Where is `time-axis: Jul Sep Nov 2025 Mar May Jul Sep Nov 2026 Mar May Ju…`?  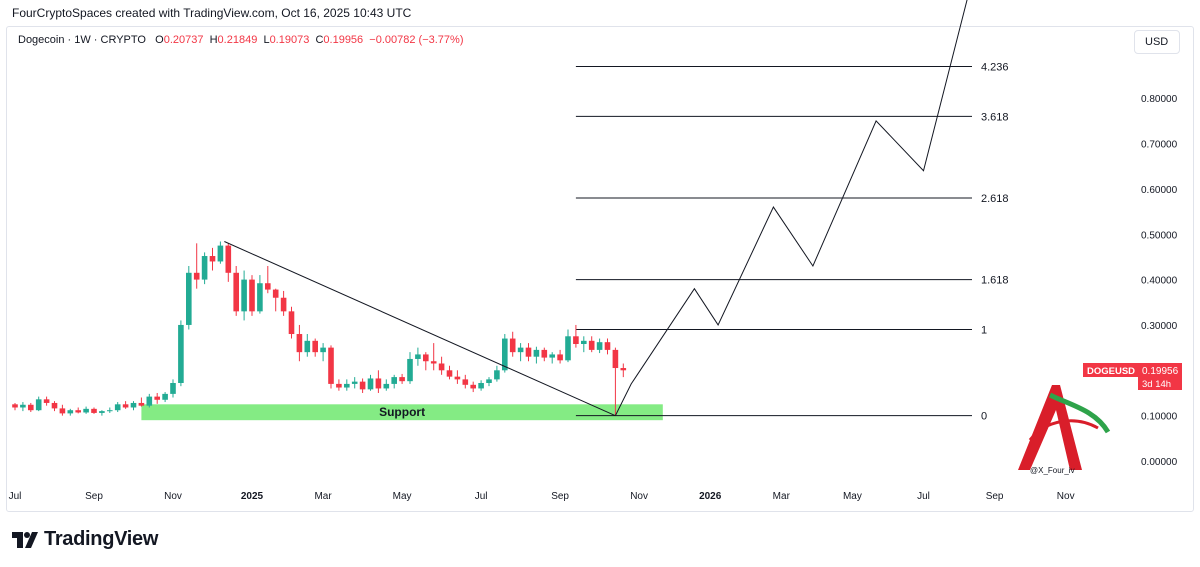
time-axis: Jul Sep Nov 2025 Mar May Jul Sep Nov 2026 Mar May Ju… is located at coordinates (542, 496).